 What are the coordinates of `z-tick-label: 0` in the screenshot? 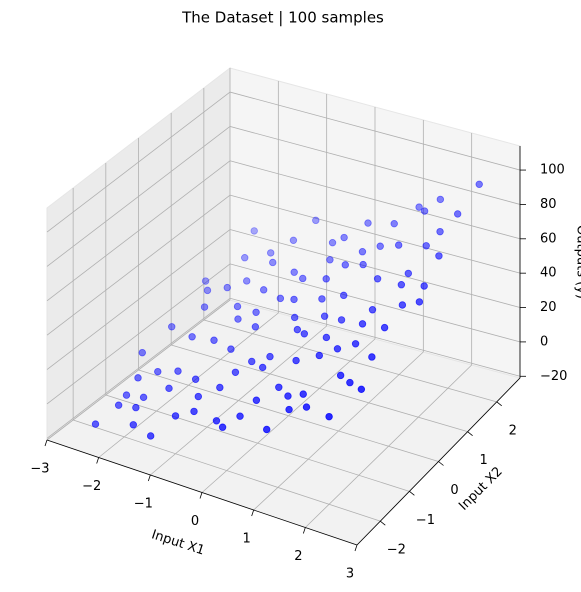 It's located at (544, 341).